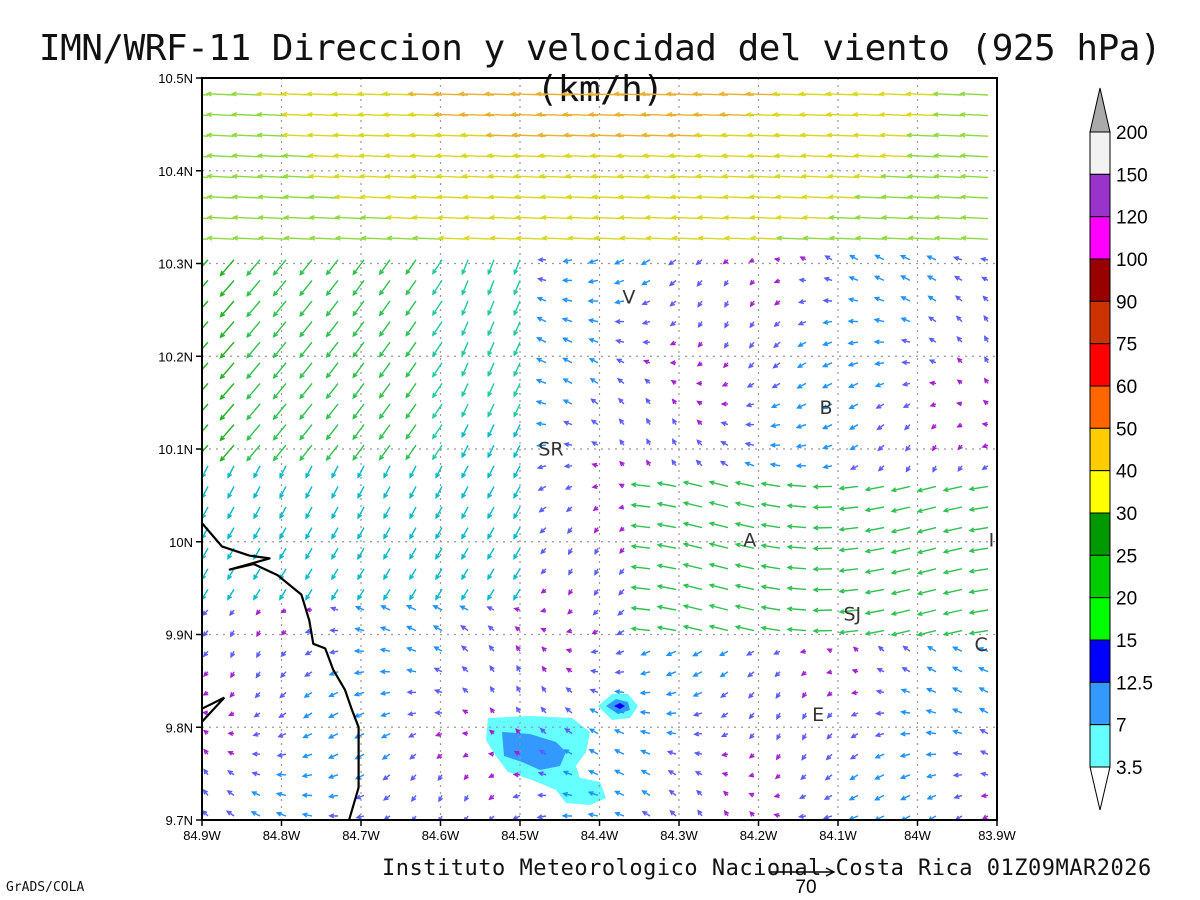 This screenshot has width=1200, height=900. What do you see at coordinates (175, 356) in the screenshot?
I see `y-tick-label: 10.2N` at bounding box center [175, 356].